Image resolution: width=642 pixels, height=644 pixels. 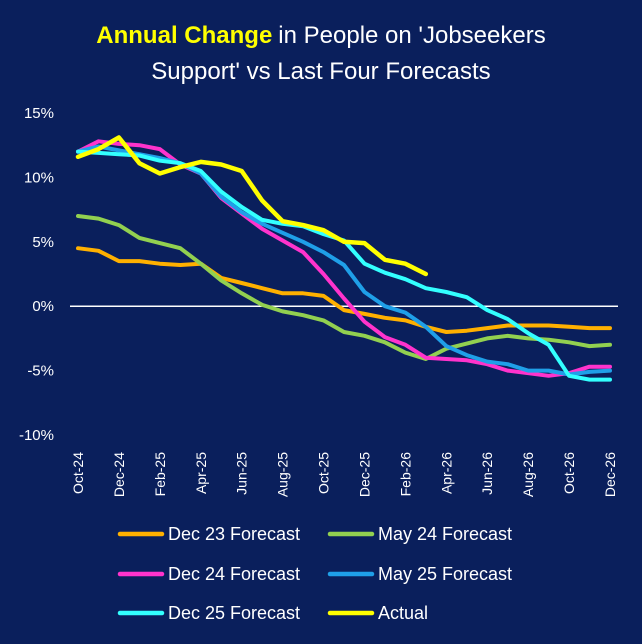 What do you see at coordinates (610, 474) in the screenshot?
I see `x-tick-label: Dec-26` at bounding box center [610, 474].